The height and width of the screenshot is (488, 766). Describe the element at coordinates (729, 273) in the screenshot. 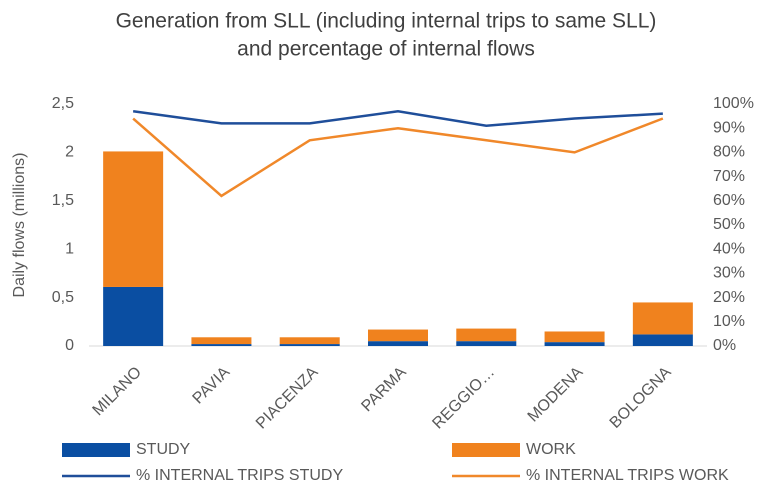

I see `y2-tick-label: 30%` at that location.